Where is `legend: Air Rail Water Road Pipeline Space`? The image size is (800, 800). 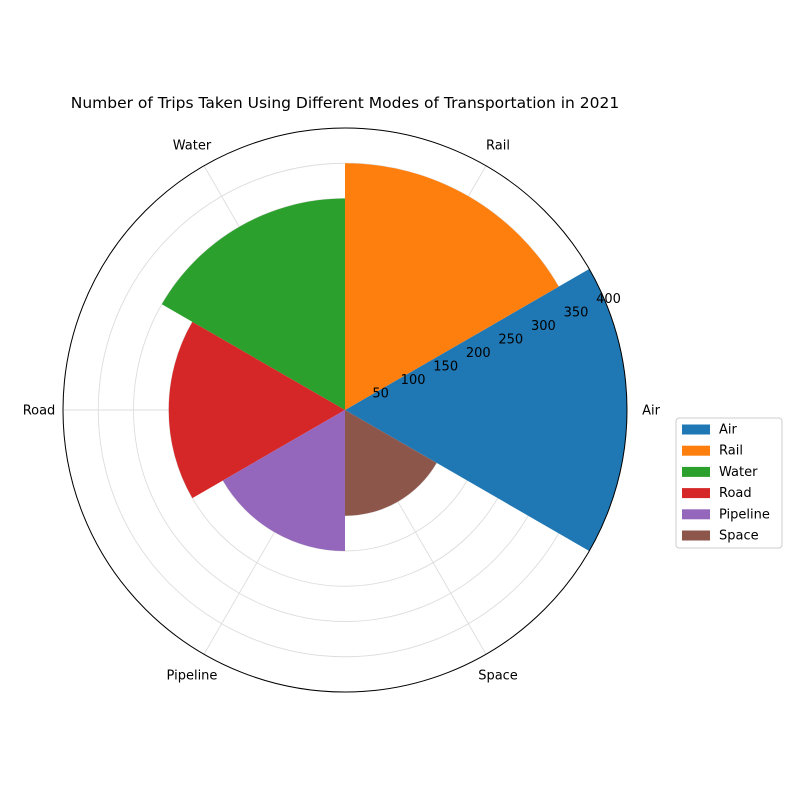 legend: Air Rail Water Road Pipeline Space is located at coordinates (729, 483).